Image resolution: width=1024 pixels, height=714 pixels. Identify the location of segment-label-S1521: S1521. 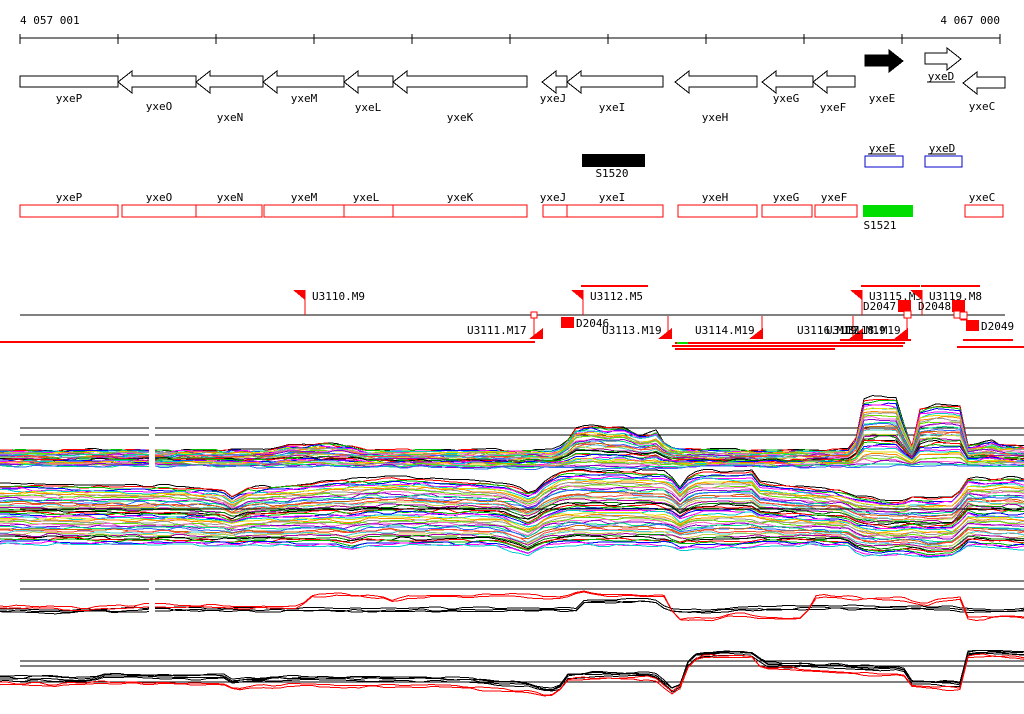
(879, 225).